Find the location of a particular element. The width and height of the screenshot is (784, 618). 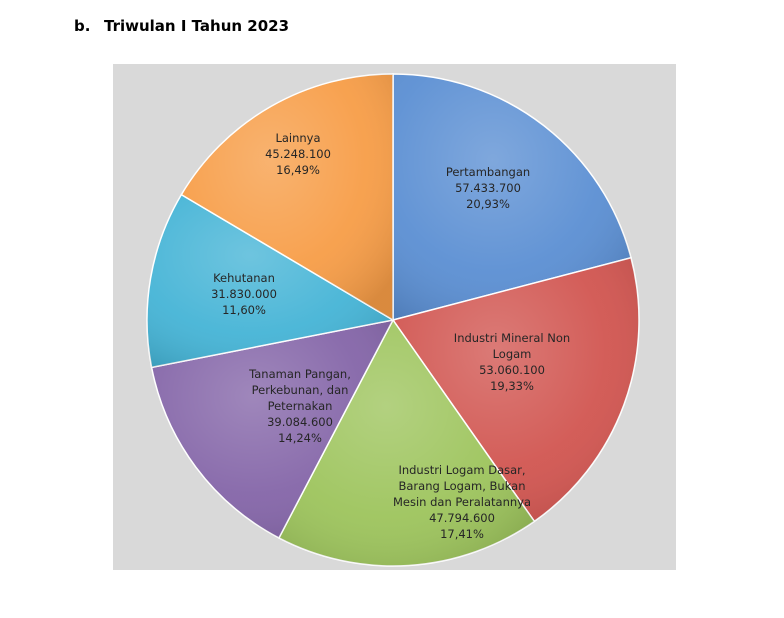

slice-name: Pertambangan is located at coordinates (488, 172).